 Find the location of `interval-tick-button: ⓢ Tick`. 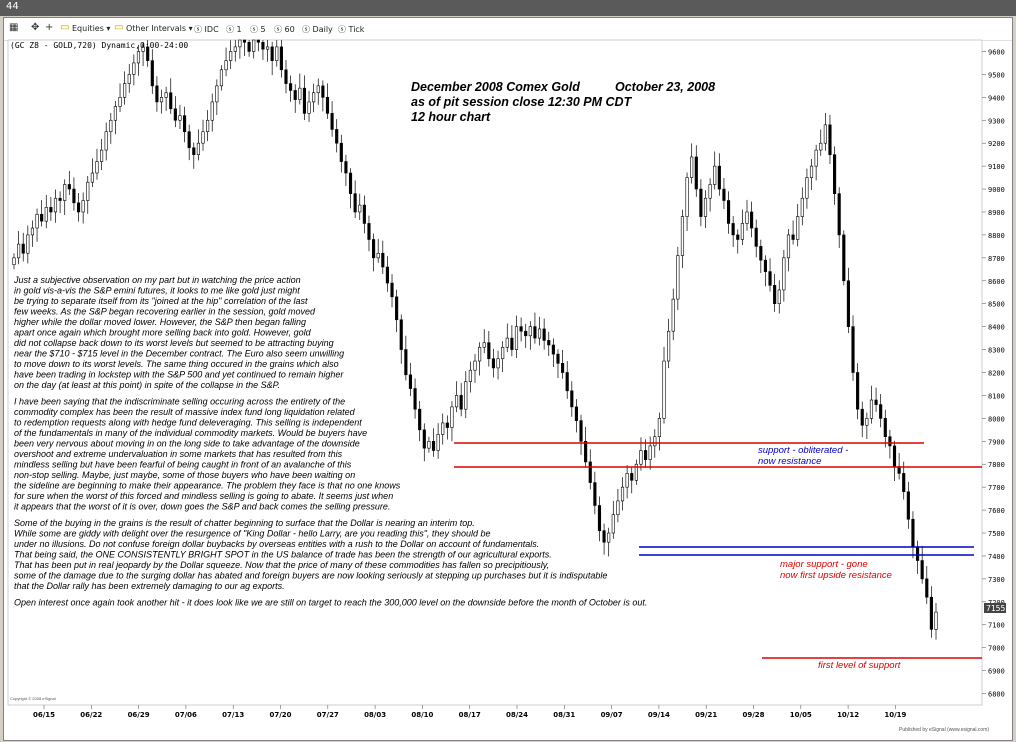

interval-tick-button: ⓢ Tick is located at coordinates (351, 29).